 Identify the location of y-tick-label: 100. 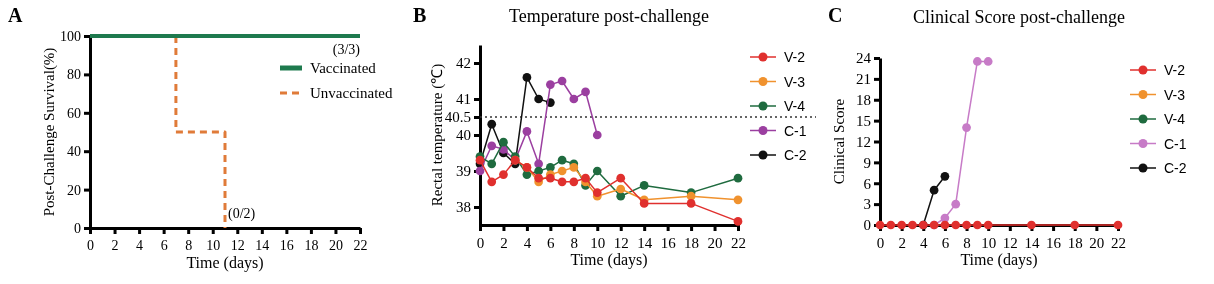
(70, 36).